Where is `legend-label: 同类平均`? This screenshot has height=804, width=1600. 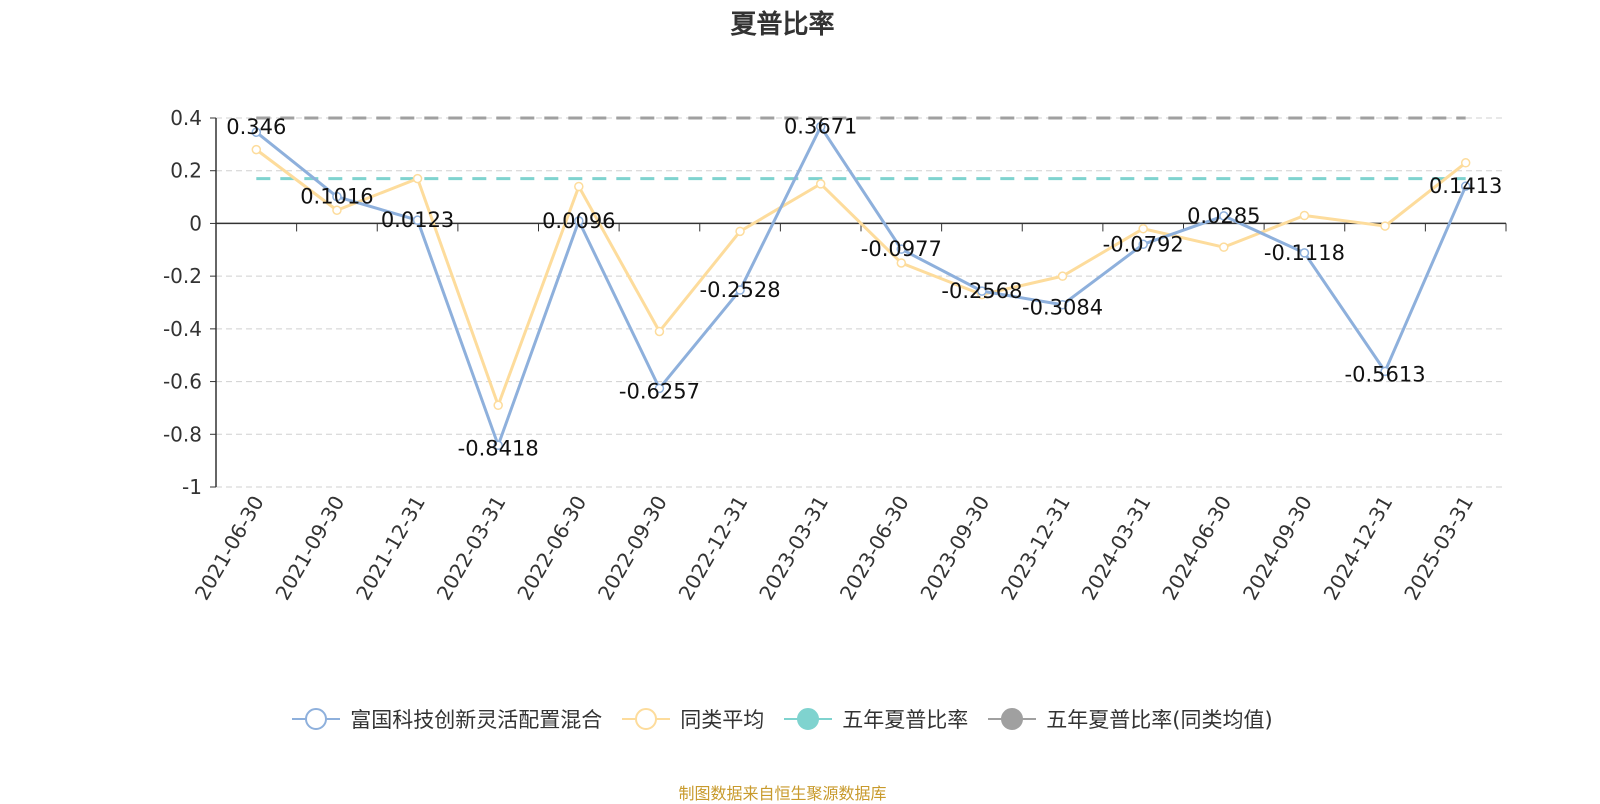
legend-label: 同类平均 is located at coordinates (722, 720).